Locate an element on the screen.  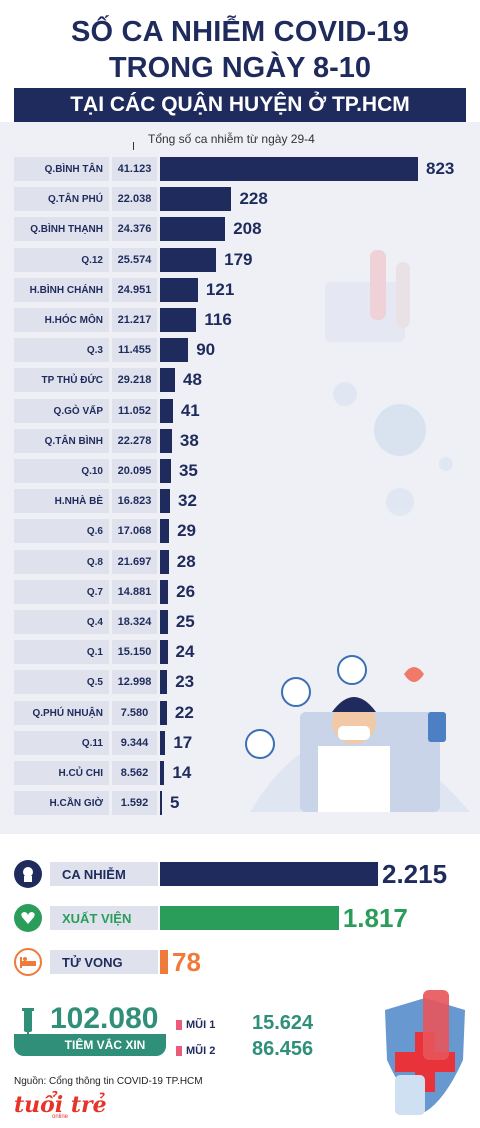
district-total: 17.068 is located at coordinates (134, 531).